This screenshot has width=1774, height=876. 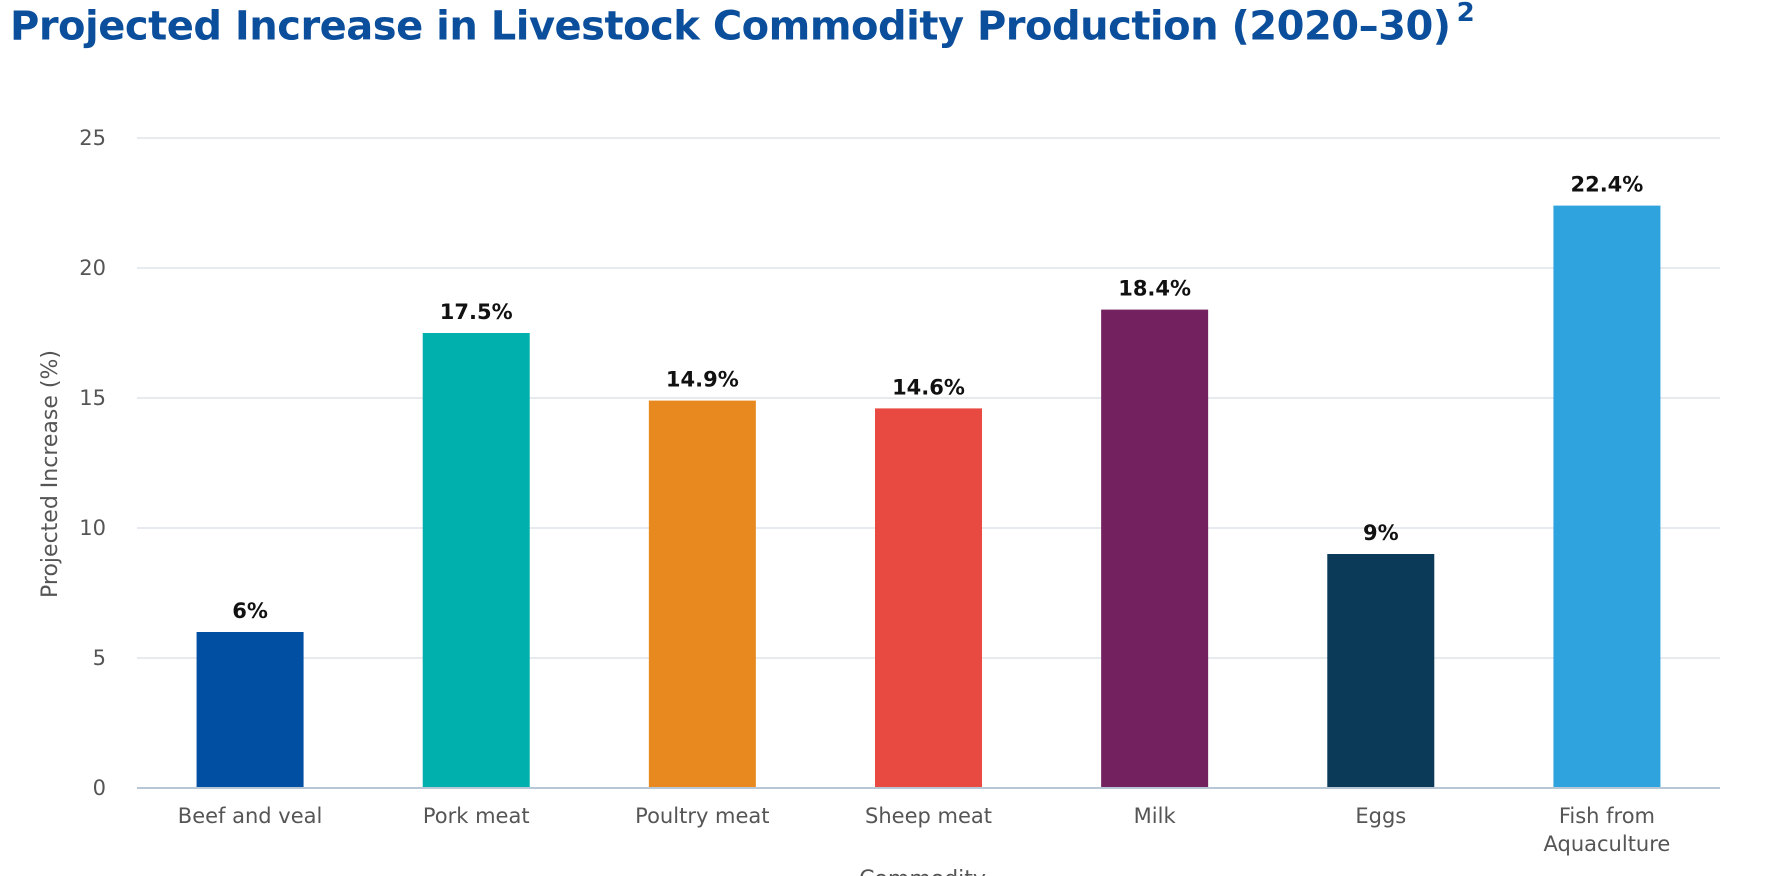 What do you see at coordinates (476, 312) in the screenshot?
I see `data-label: 17.5%` at bounding box center [476, 312].